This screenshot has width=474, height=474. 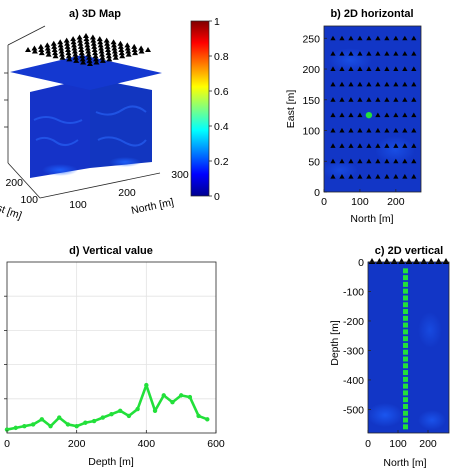 I want to click on panel-c-texture, so click(x=432, y=420).